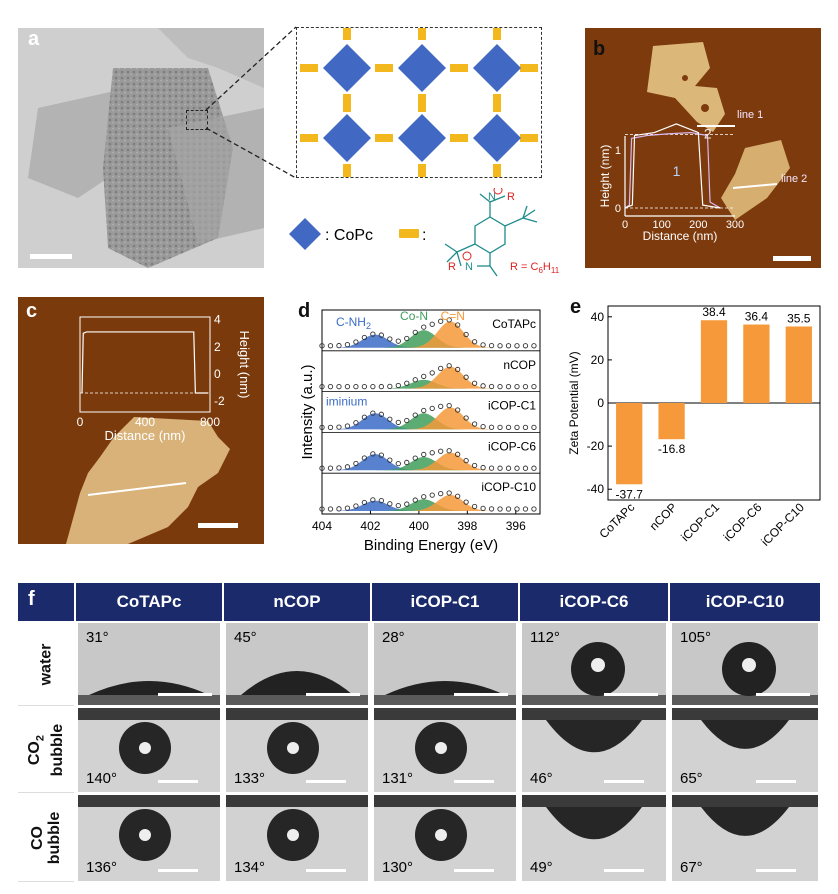  Describe the element at coordinates (445, 664) in the screenshot. I see `contact-angle-image: 28°` at that location.